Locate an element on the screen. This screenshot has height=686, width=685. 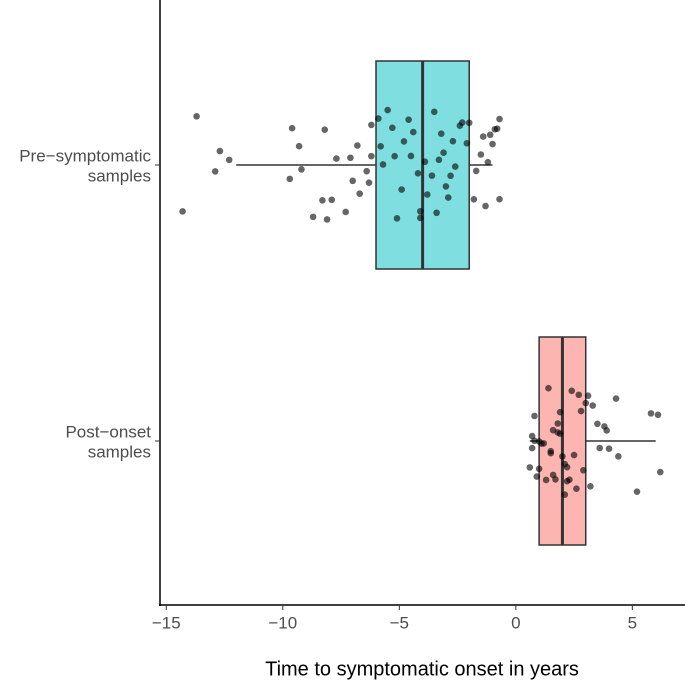
x-tick-label: 0 is located at coordinates (515, 622).